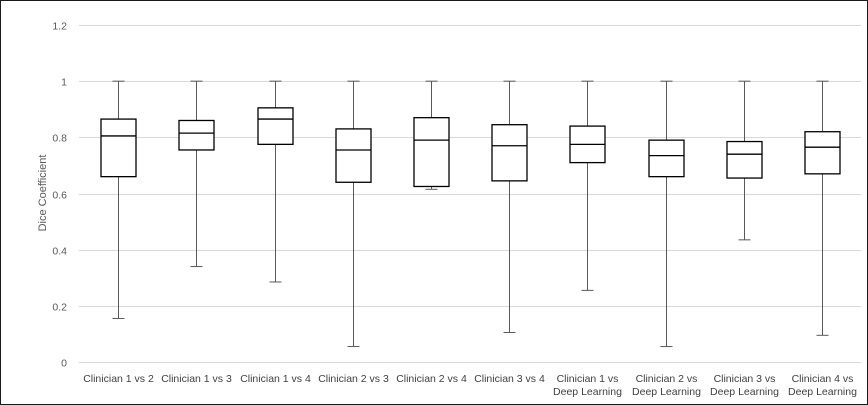 The width and height of the screenshot is (868, 405). What do you see at coordinates (744, 385) in the screenshot?
I see `x-tick-label-9: Clinician 3 vs Deep Learning` at bounding box center [744, 385].